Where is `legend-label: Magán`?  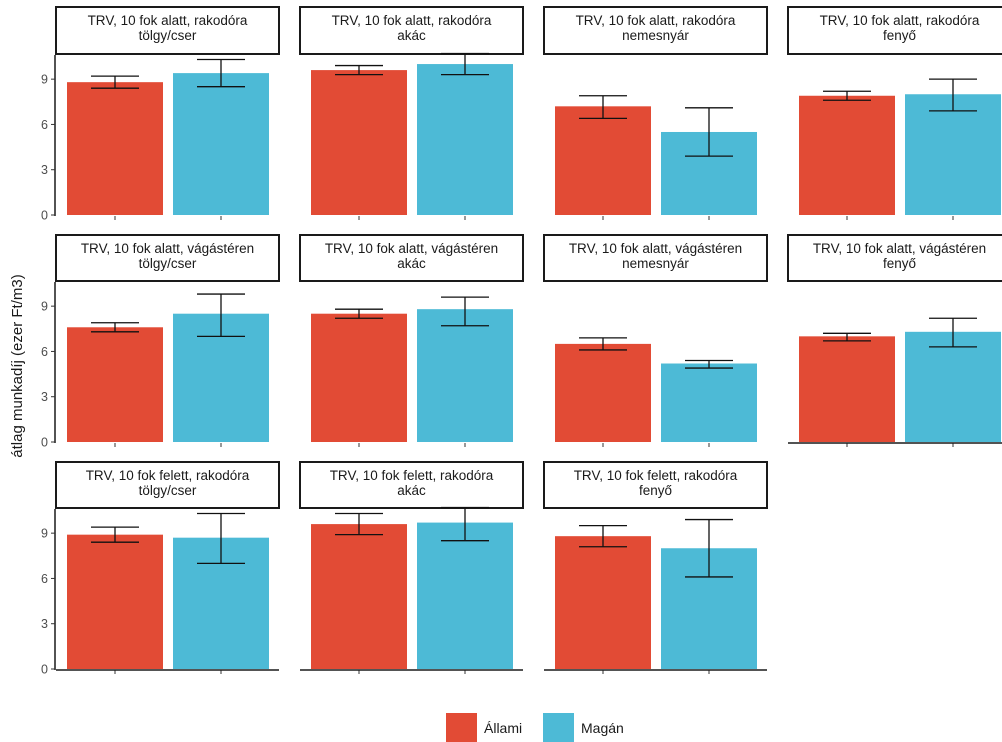
legend-label: Magán is located at coordinates (602, 728).